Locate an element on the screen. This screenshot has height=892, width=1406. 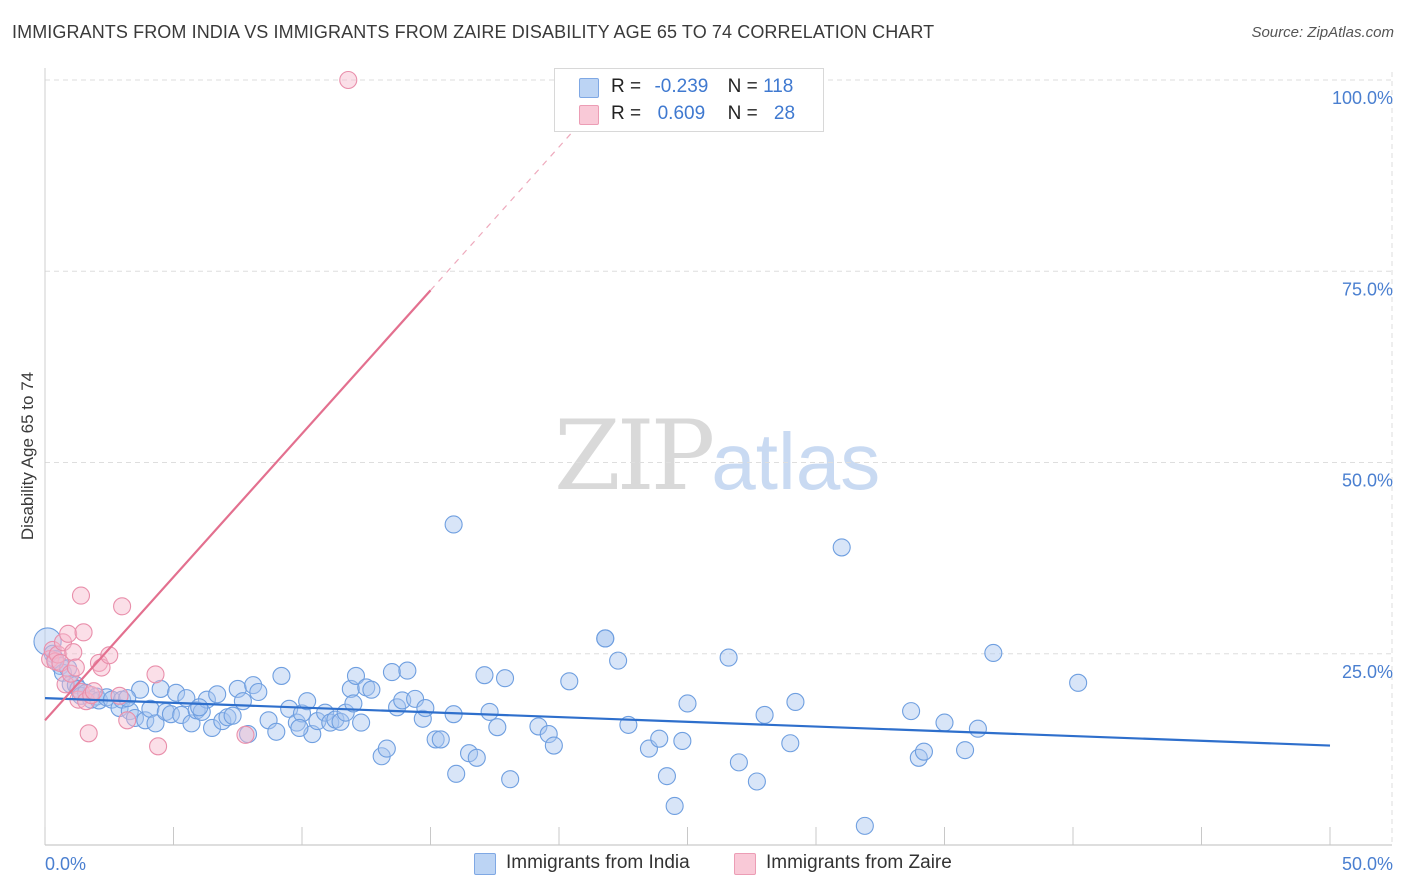
legend-zaire-n-value: 28 is located at coordinates (784, 113).